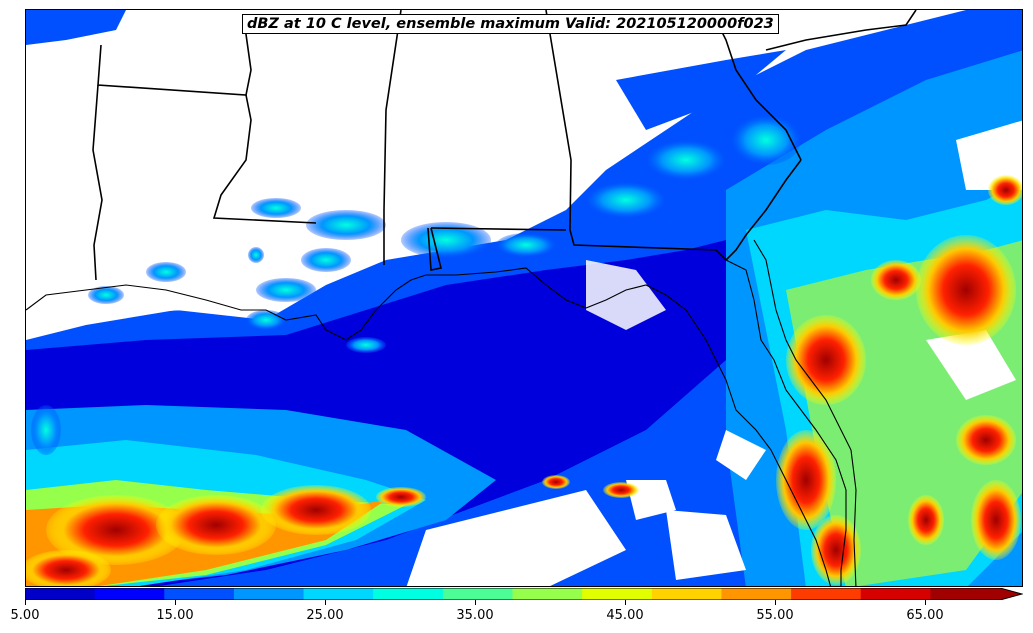  I want to click on colorbar-border, so click(524, 594).